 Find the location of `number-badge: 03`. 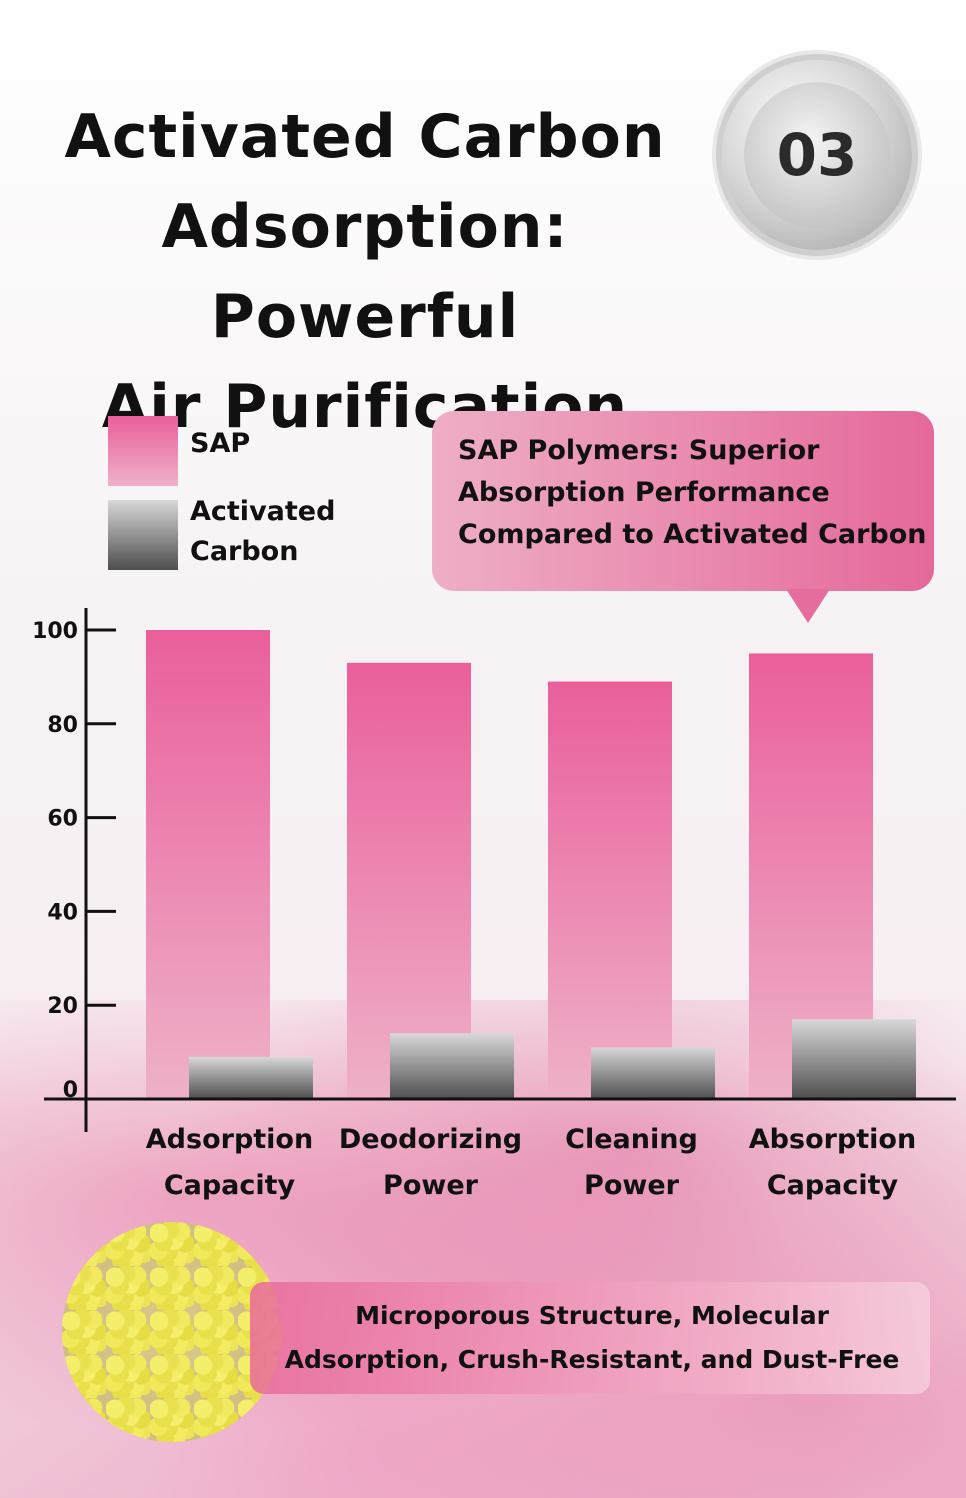

number-badge: 03 is located at coordinates (817, 155).